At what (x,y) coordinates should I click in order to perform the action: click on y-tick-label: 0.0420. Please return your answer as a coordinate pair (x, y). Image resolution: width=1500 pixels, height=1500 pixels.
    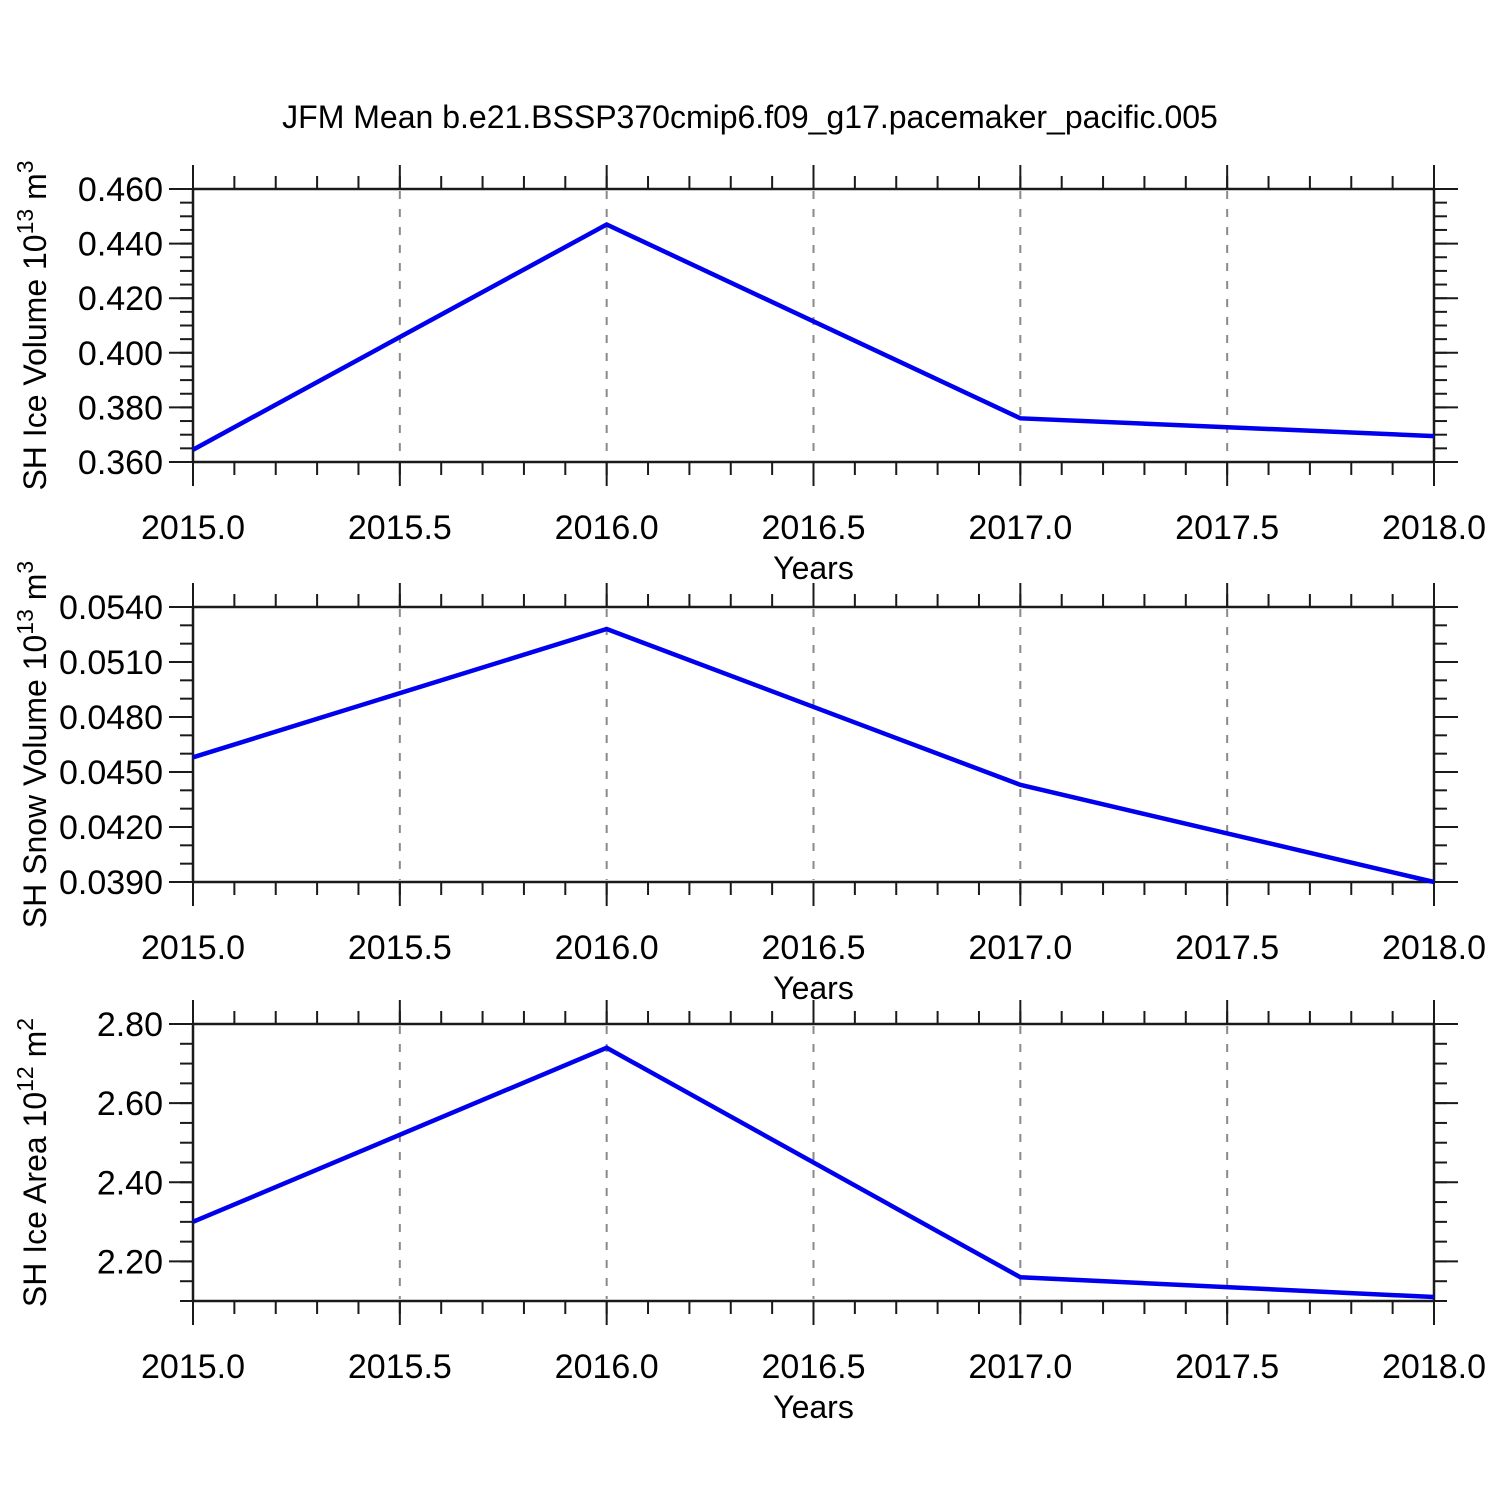
    Looking at the image, I should click on (111, 828).